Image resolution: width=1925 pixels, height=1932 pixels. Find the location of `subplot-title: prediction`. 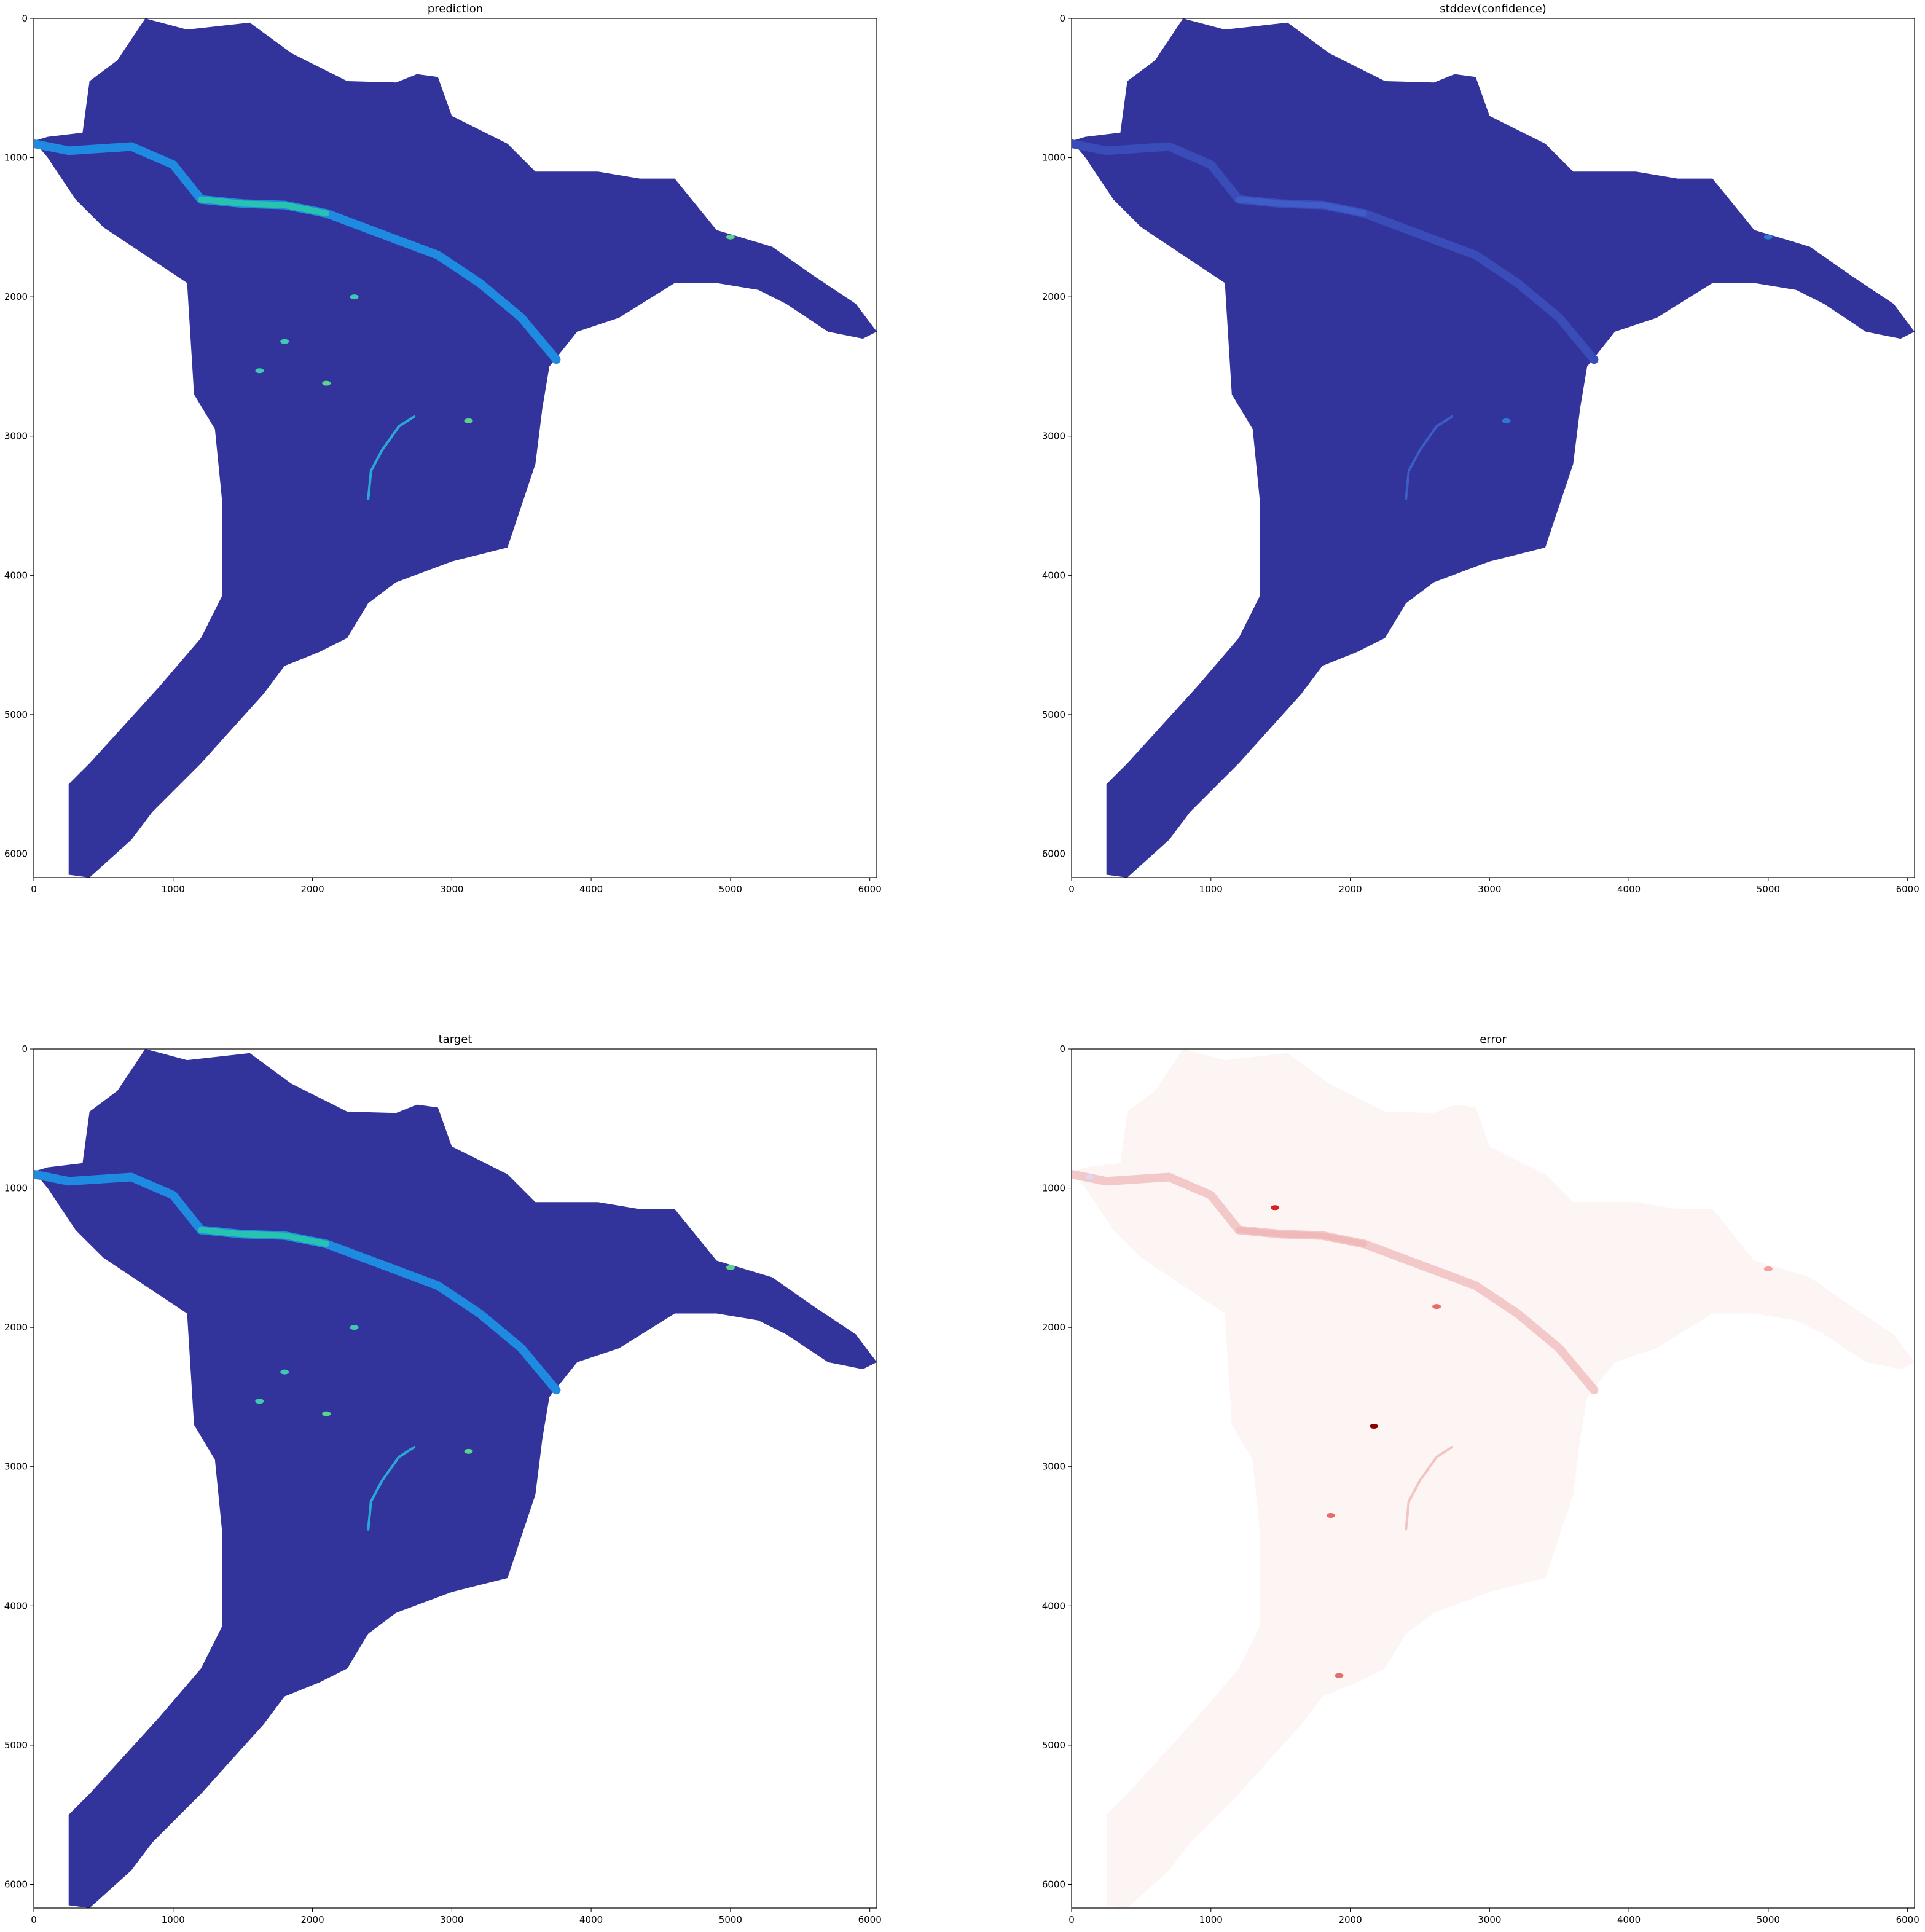

subplot-title: prediction is located at coordinates (456, 8).